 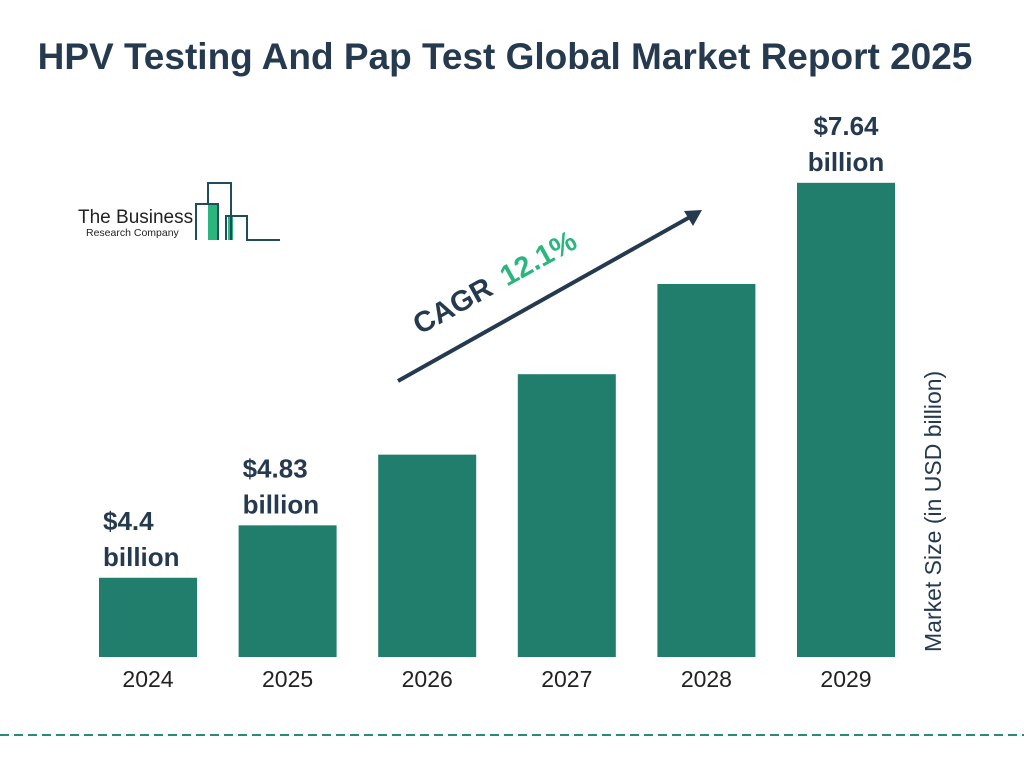 I want to click on logo-buildings-icon, so click(x=237, y=211).